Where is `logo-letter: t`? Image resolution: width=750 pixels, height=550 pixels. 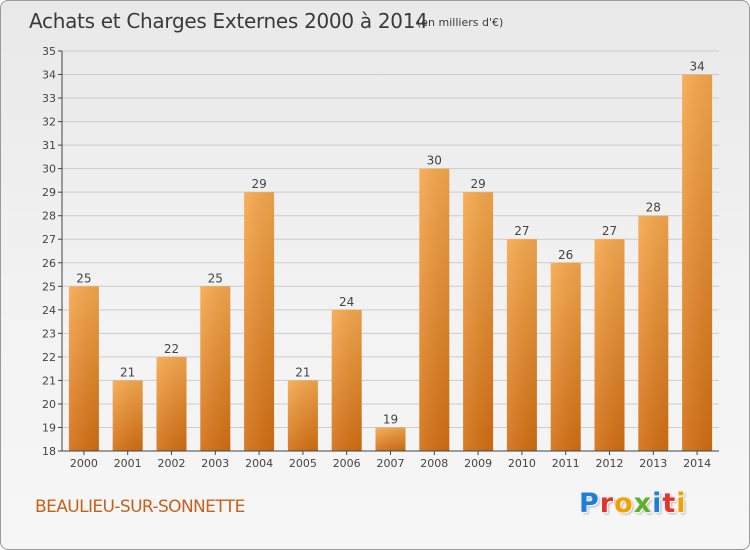 logo-letter: t is located at coordinates (669, 503).